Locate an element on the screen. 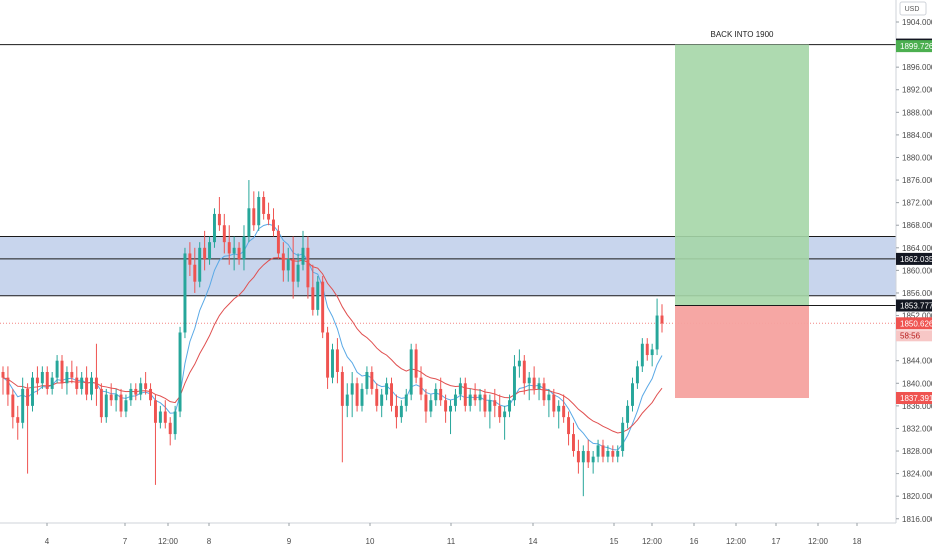 This screenshot has width=932, height=550. y-tick-label: 1816.000 is located at coordinates (917, 519).